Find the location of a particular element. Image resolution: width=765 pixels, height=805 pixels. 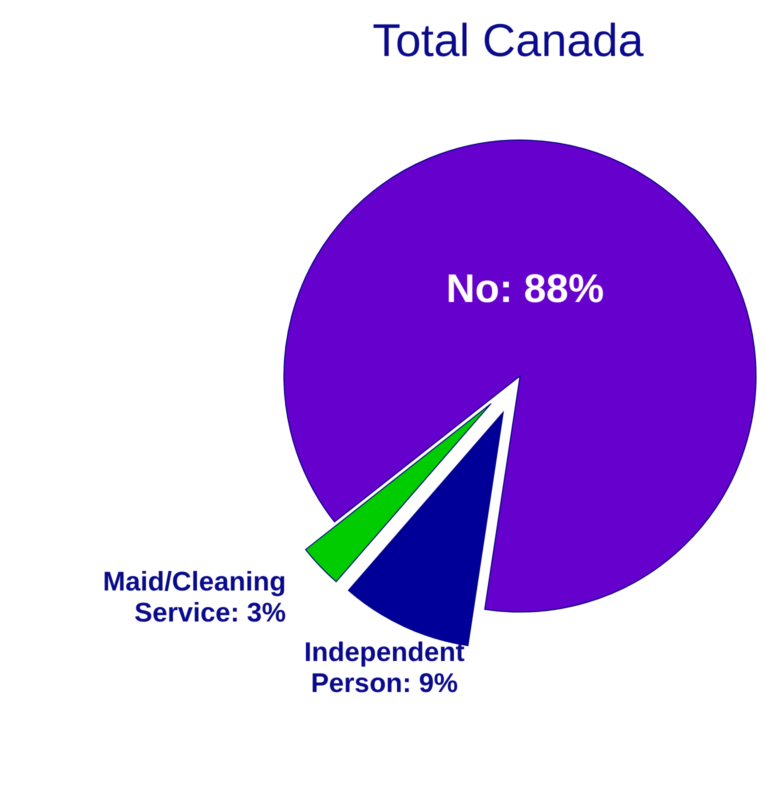

slice-label: Maid/Cleaning Service: 3% is located at coordinates (194, 597).